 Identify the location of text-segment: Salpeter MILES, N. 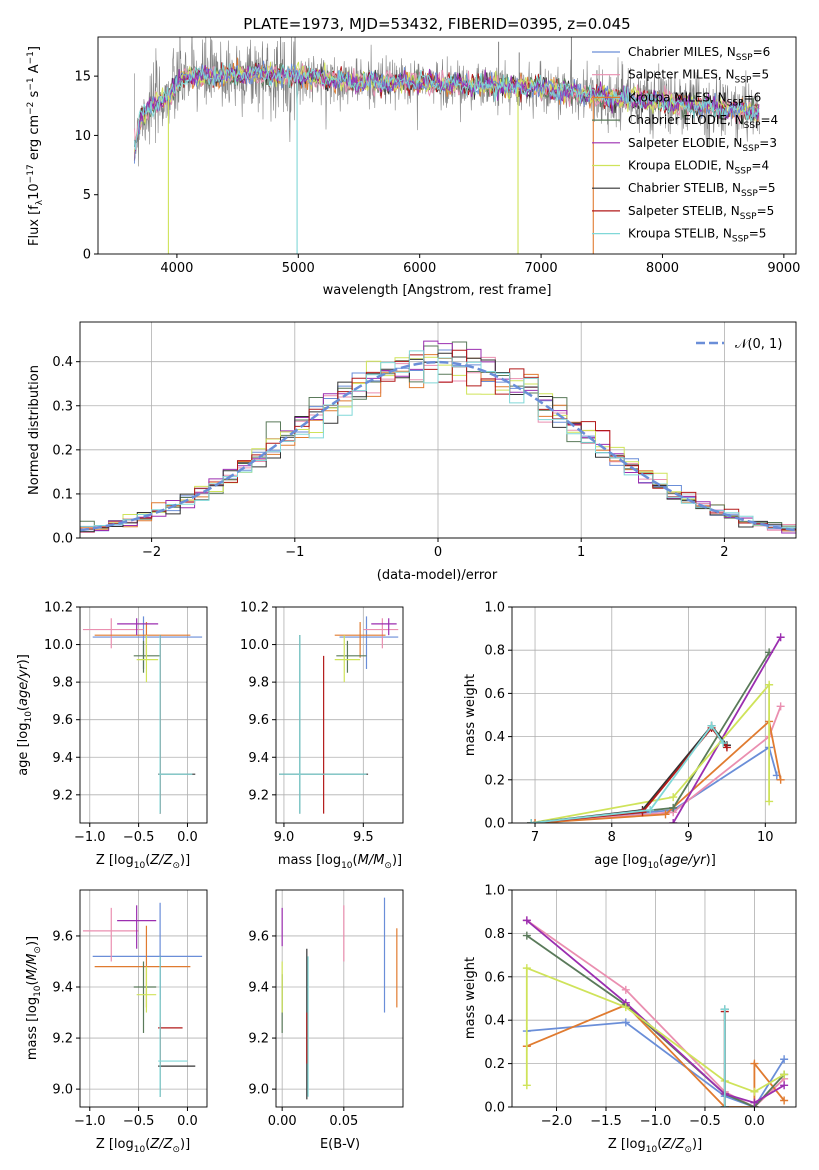
(681, 75).